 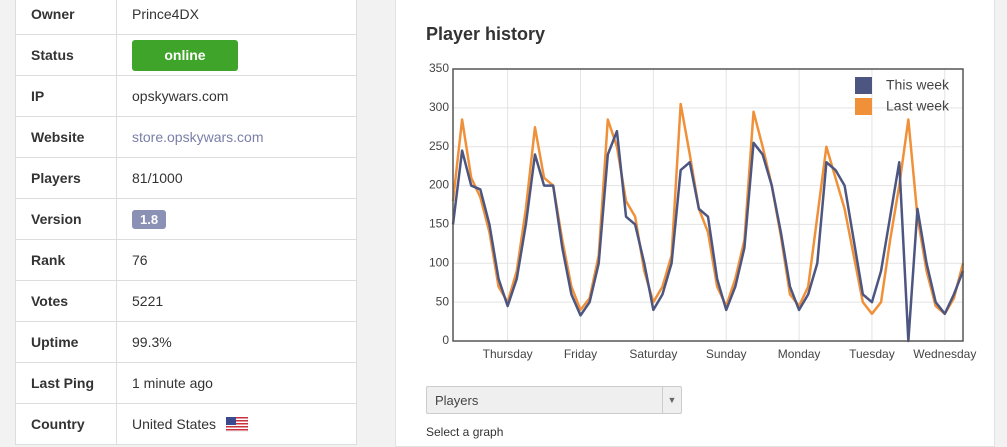 I want to click on row: Status online, so click(x=186, y=54).